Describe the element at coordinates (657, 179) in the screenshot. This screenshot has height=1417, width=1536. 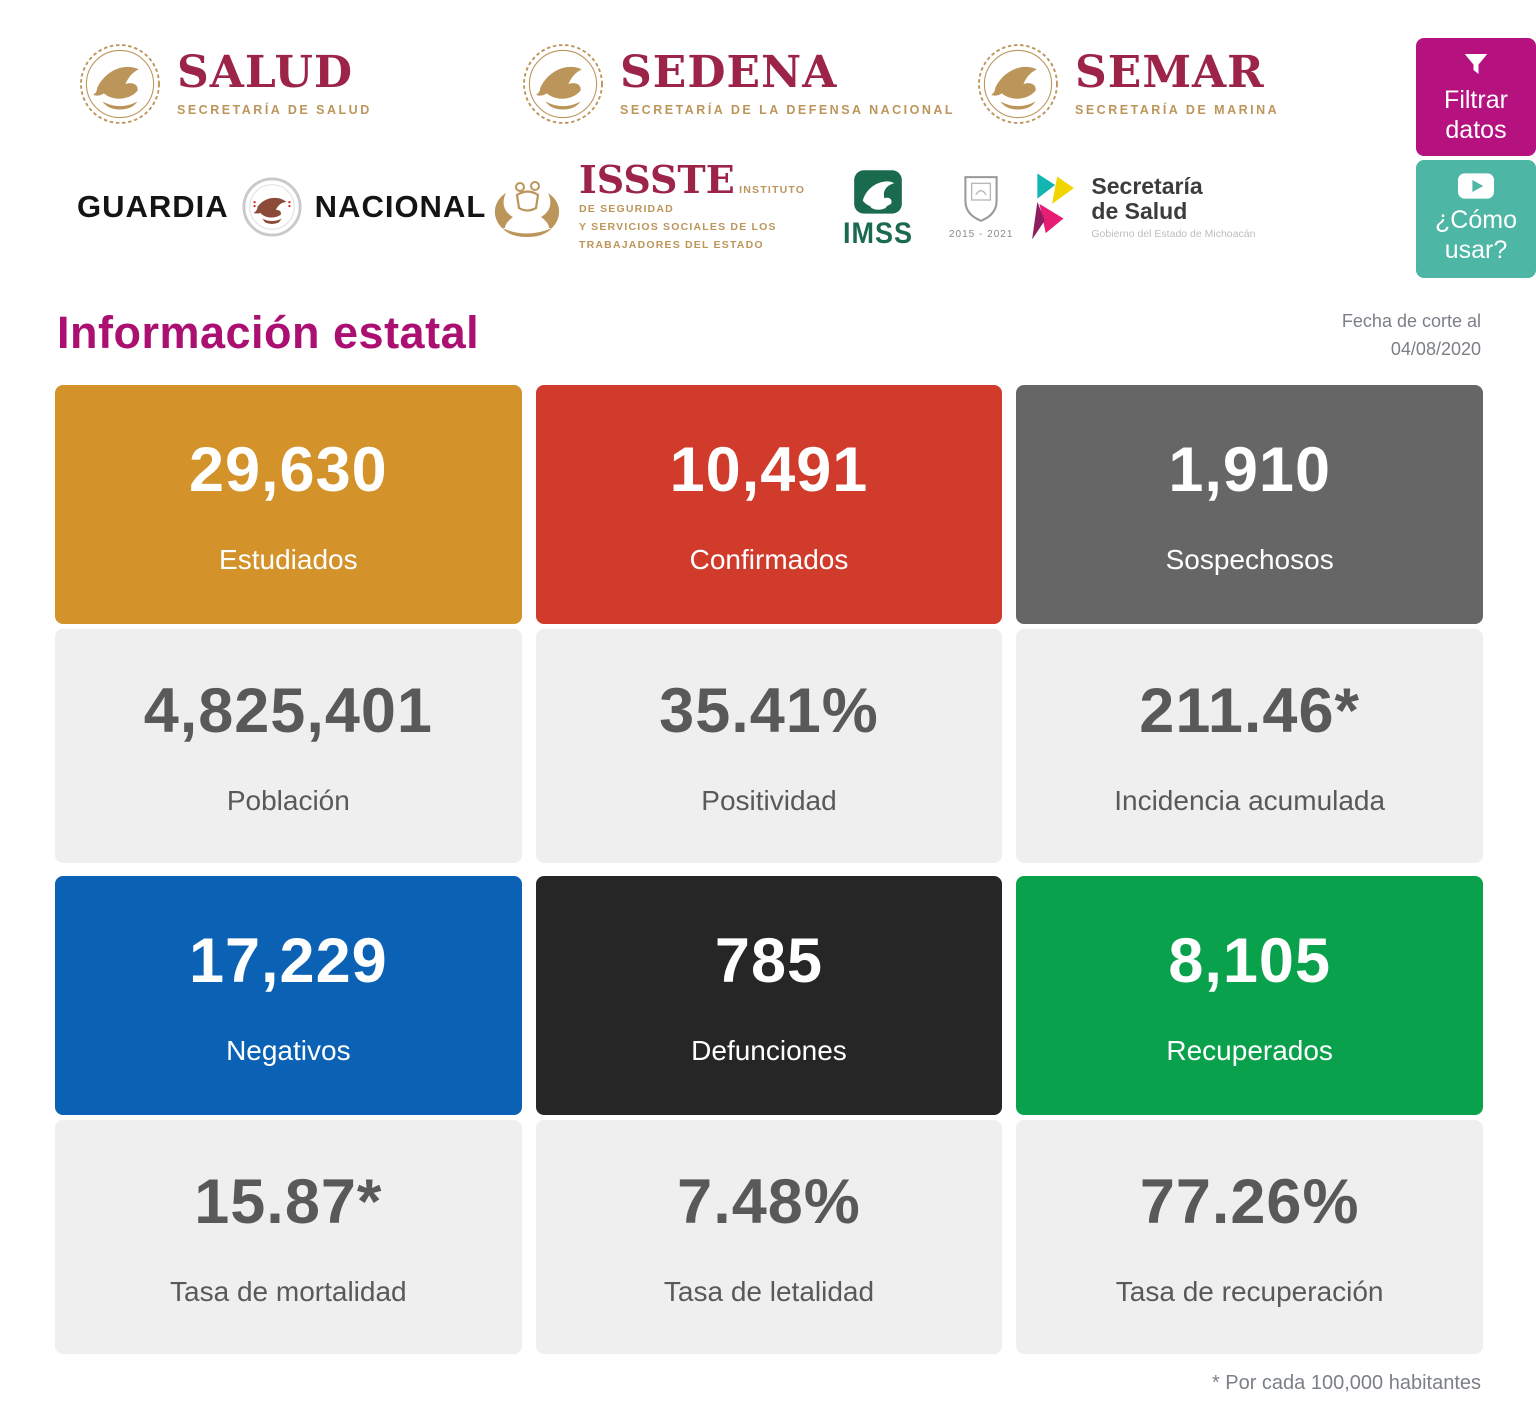
I see `issste-wordmark: ISSSTE` at that location.